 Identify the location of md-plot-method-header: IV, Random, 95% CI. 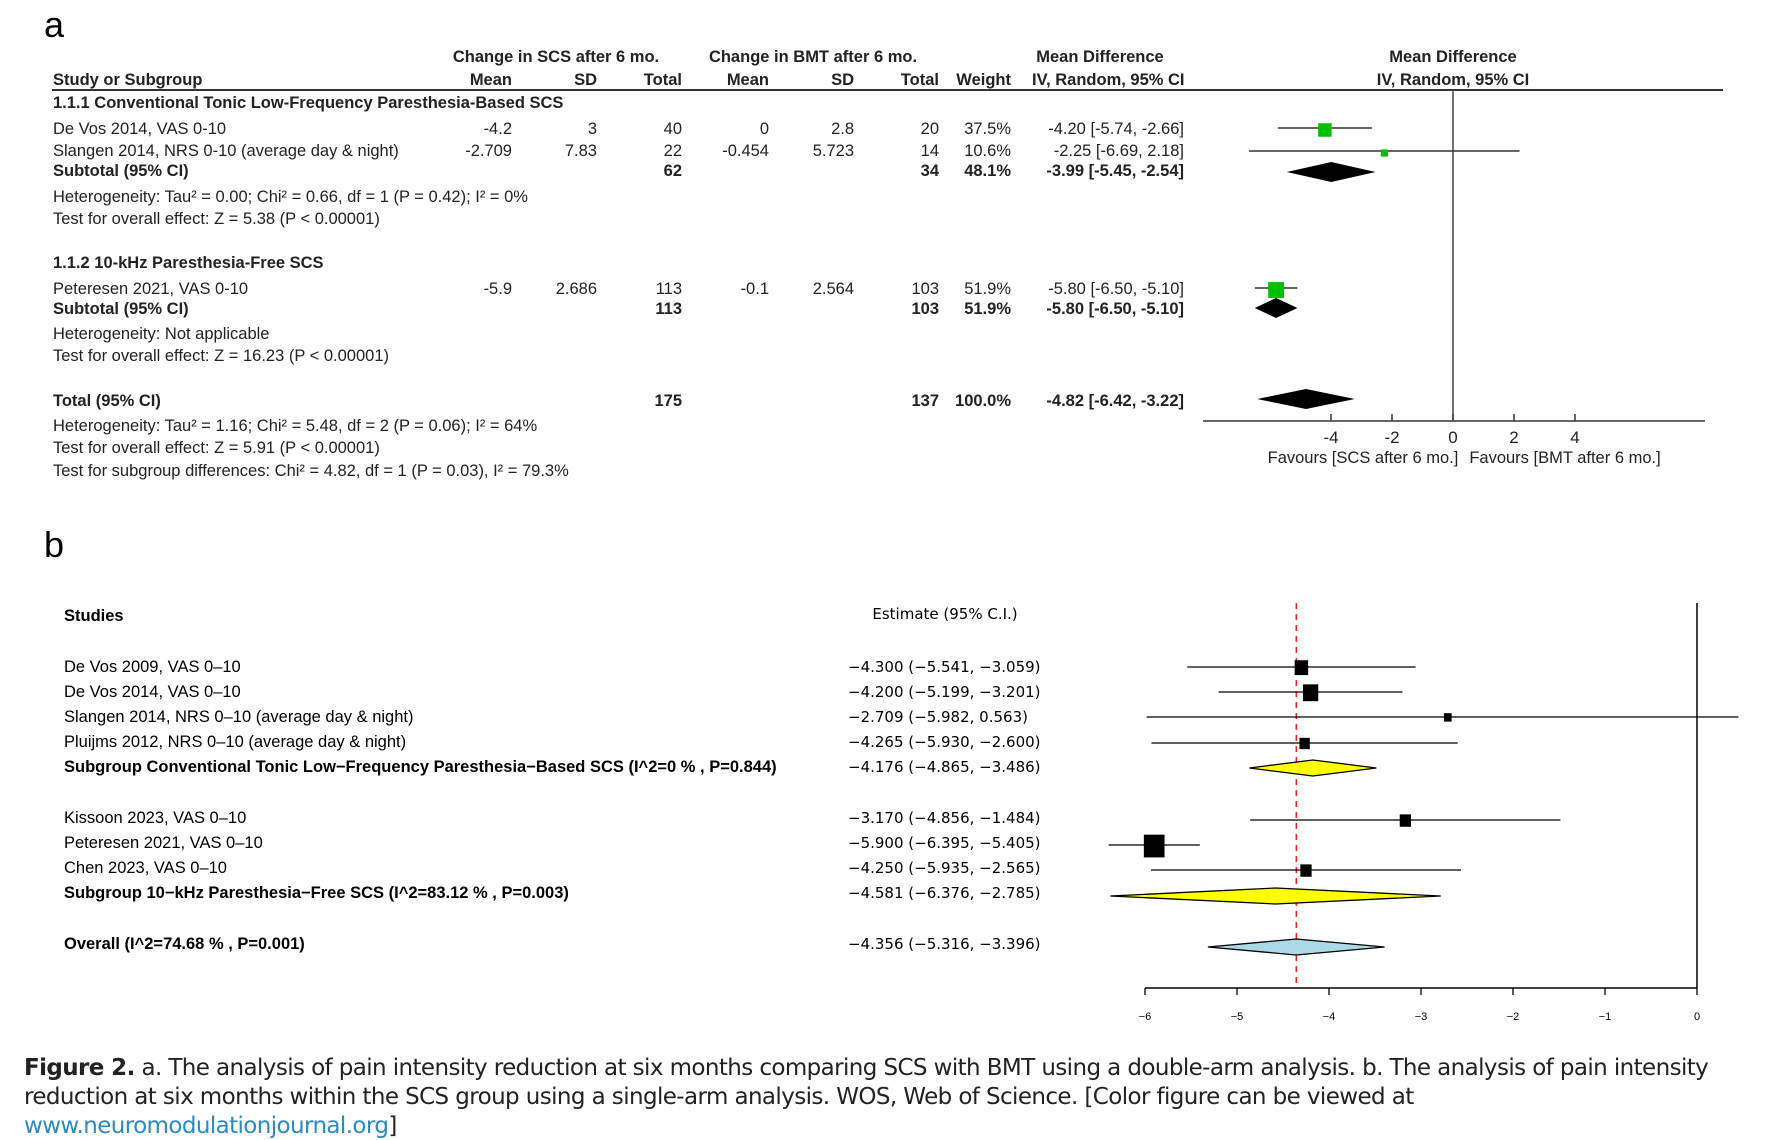
(1453, 80).